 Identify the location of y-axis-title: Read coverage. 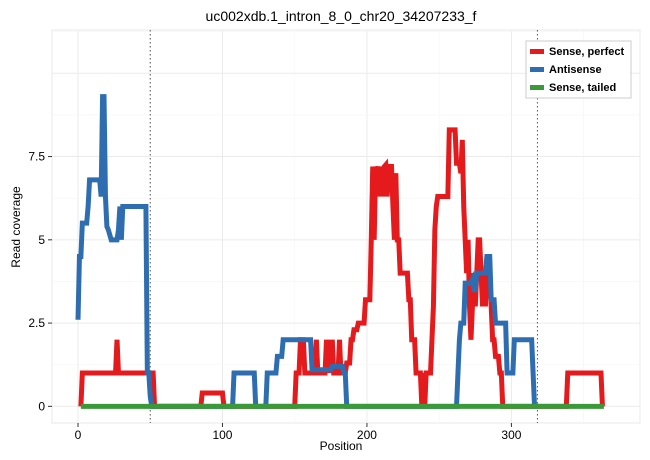
(16, 227).